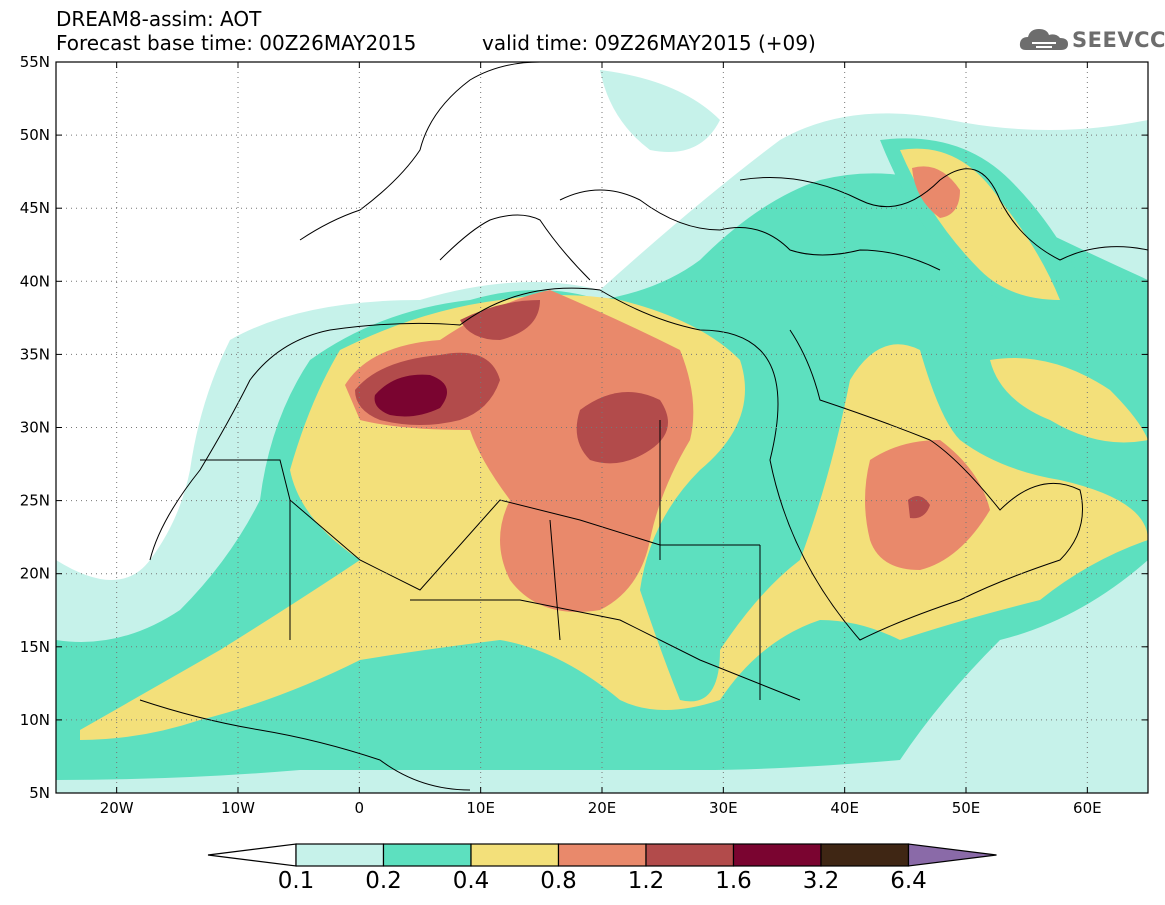 This screenshot has height=905, width=1165. What do you see at coordinates (471, 881) in the screenshot?
I see `colorbar-level-label: 0.4` at bounding box center [471, 881].